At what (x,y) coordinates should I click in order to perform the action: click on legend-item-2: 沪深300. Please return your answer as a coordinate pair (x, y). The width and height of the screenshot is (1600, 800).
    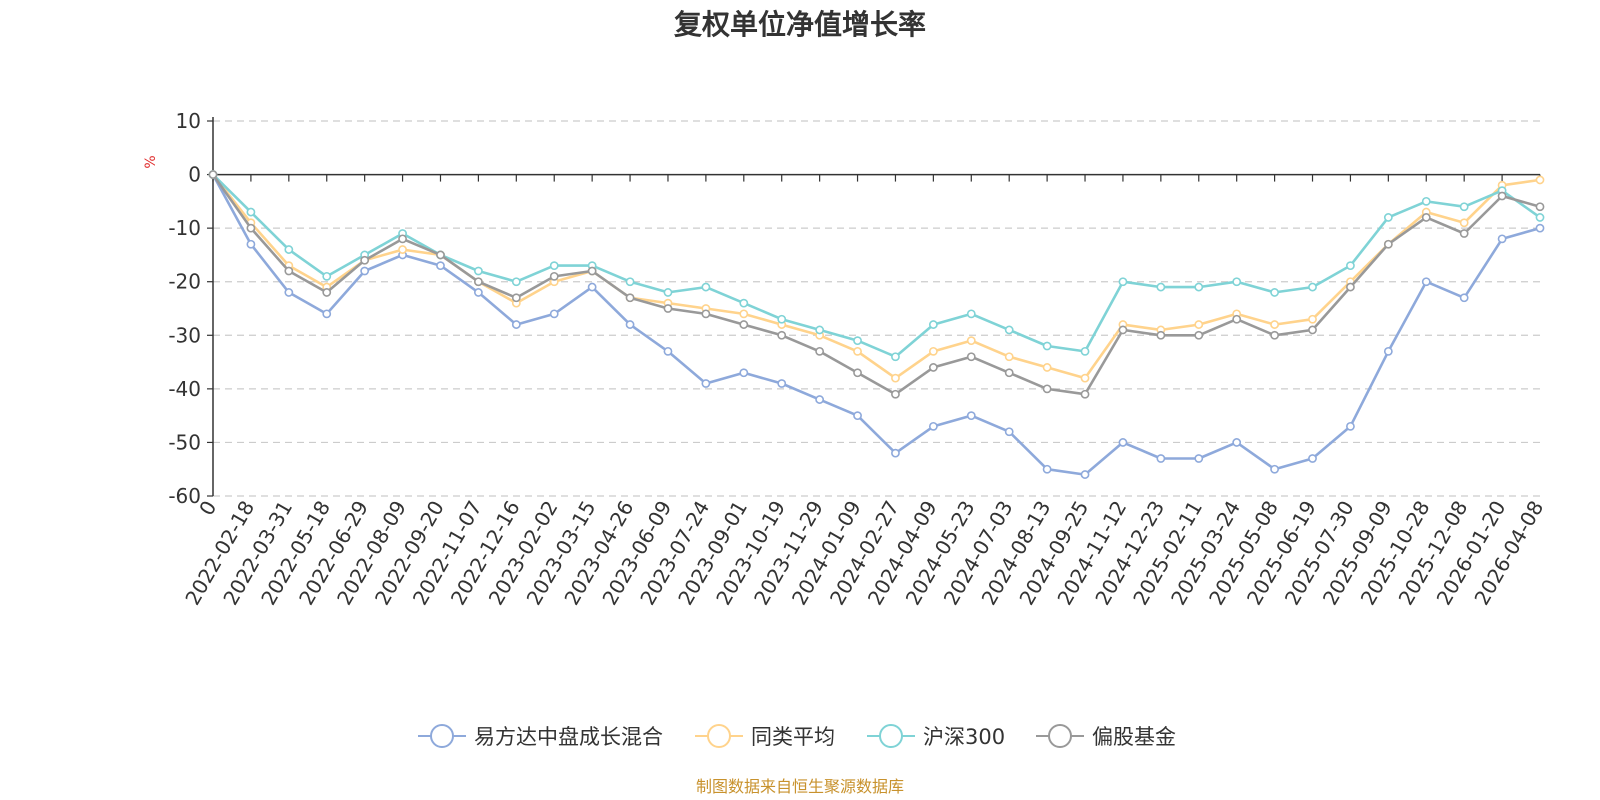
    Looking at the image, I should click on (936, 736).